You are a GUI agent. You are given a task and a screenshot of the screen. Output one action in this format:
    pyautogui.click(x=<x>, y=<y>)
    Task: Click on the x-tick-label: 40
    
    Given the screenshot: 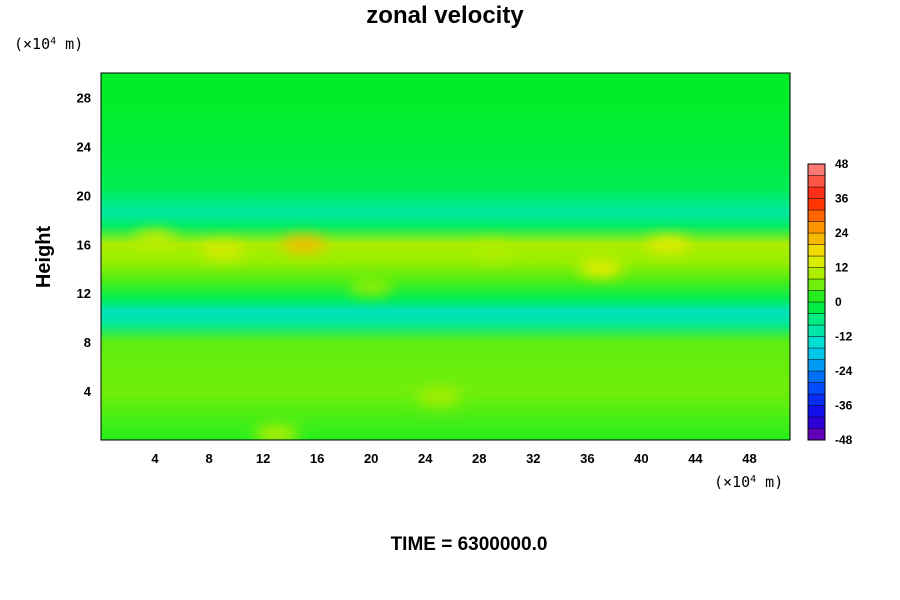 What is the action you would take?
    pyautogui.click(x=641, y=458)
    